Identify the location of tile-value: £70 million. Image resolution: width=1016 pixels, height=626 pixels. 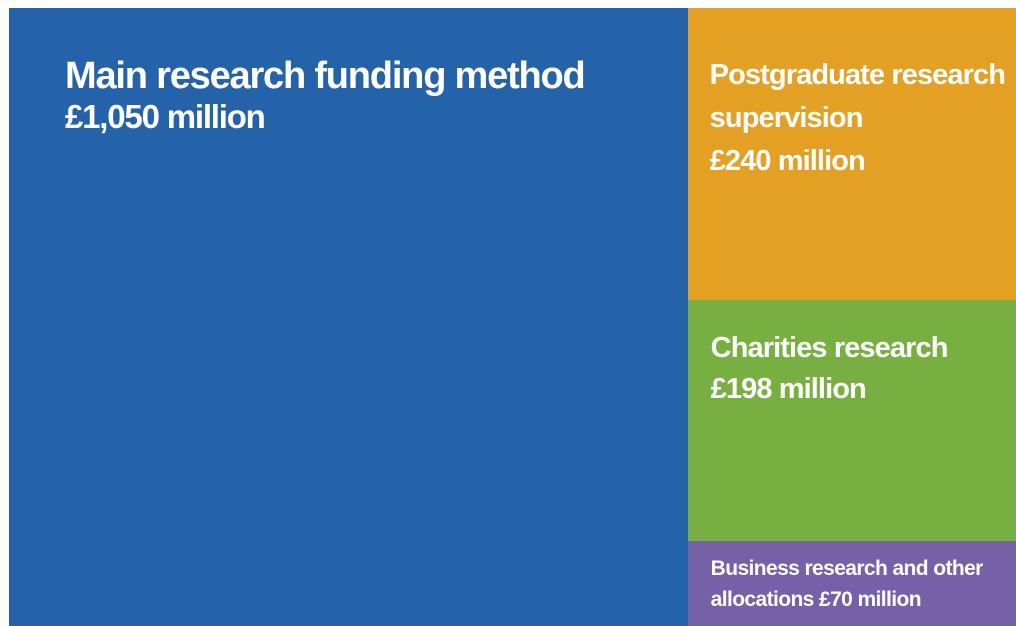
(870, 599).